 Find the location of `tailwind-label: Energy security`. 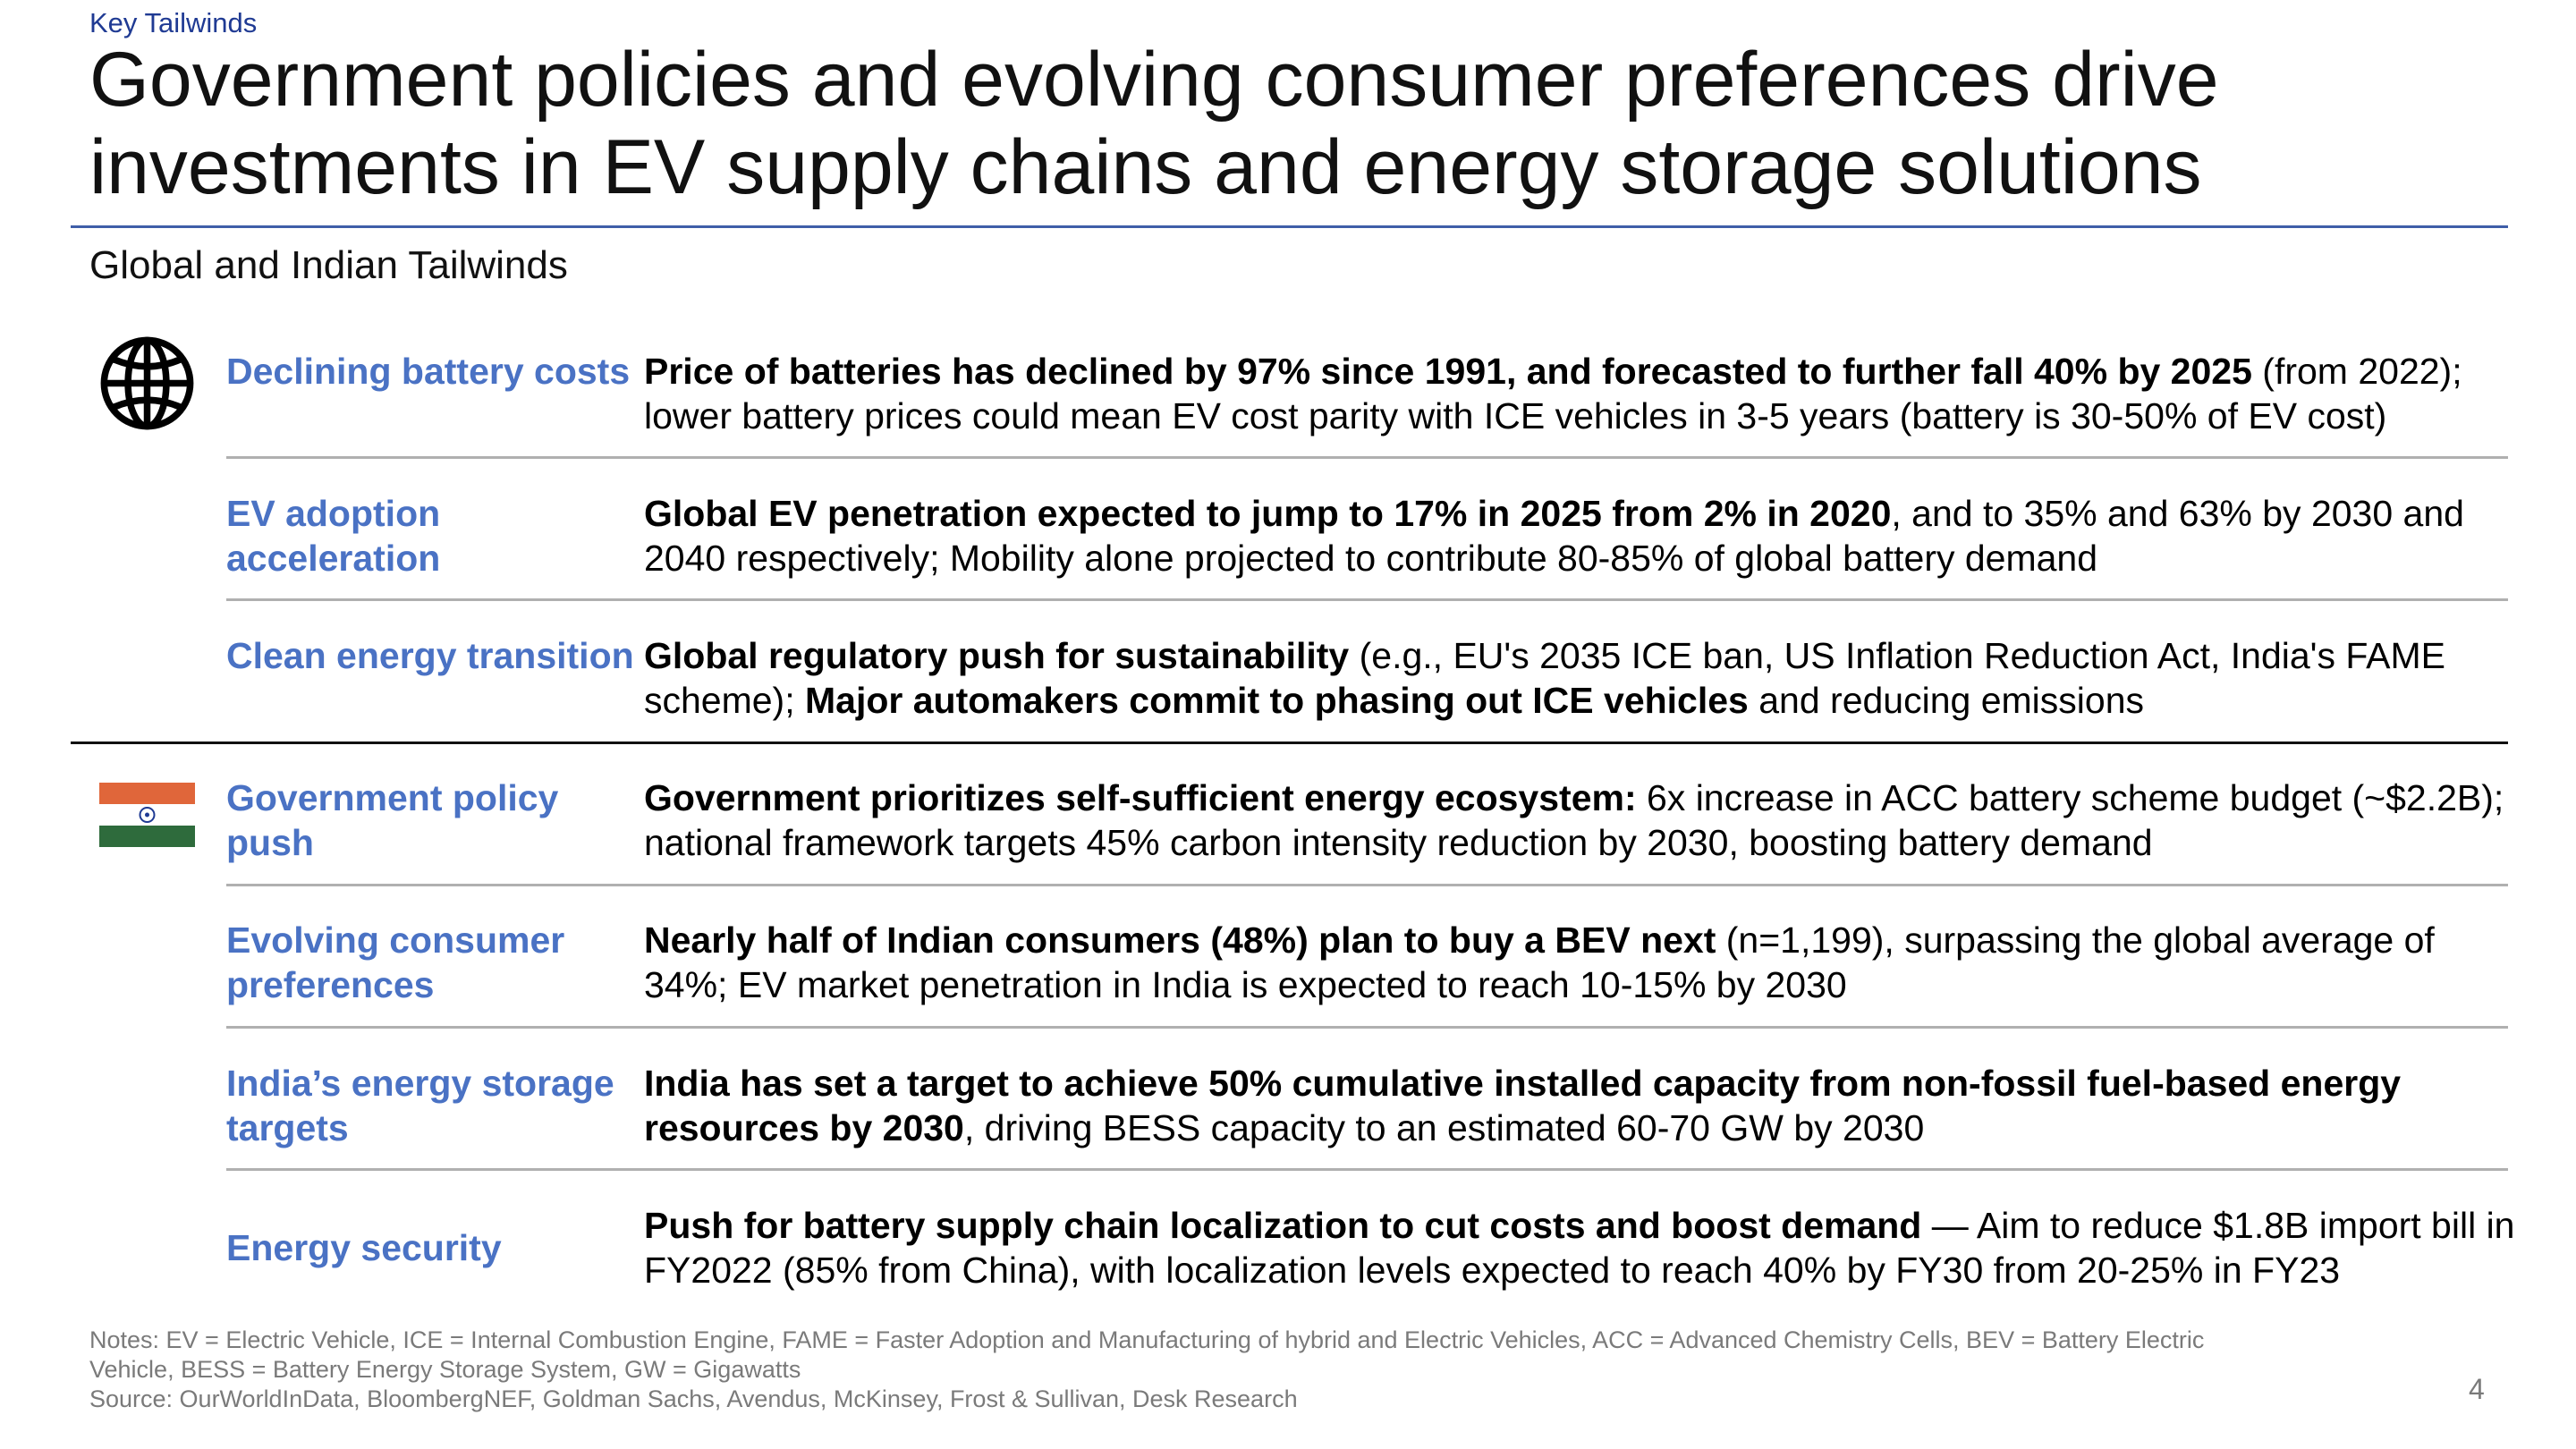

tailwind-label: Energy security is located at coordinates (364, 1247).